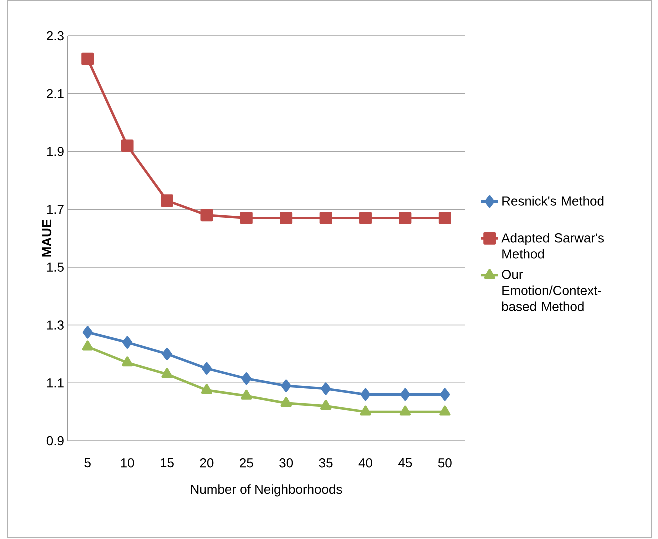  Describe the element at coordinates (55, 36) in the screenshot. I see `y-tick-label: 2.3` at that location.